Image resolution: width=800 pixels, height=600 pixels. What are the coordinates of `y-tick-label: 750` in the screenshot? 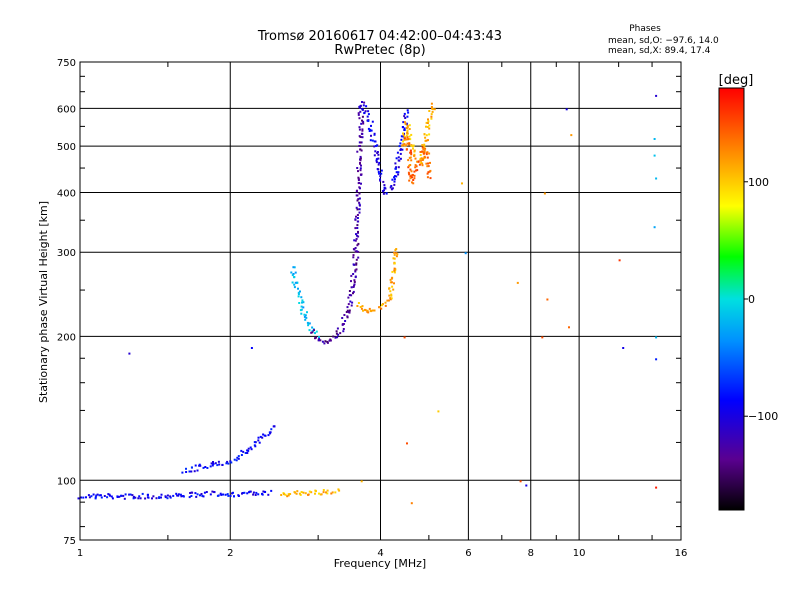 It's located at (66, 63).